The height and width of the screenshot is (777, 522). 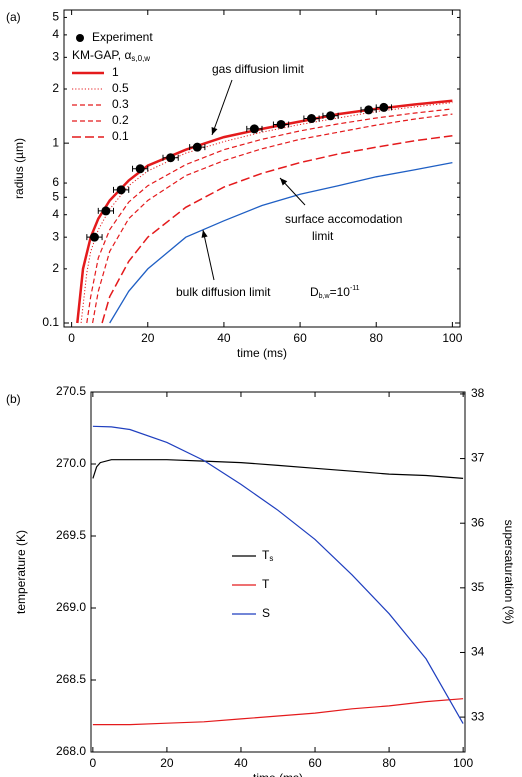 I want to click on legend-title: KM-GAP, αs,0,w, so click(x=111, y=55).